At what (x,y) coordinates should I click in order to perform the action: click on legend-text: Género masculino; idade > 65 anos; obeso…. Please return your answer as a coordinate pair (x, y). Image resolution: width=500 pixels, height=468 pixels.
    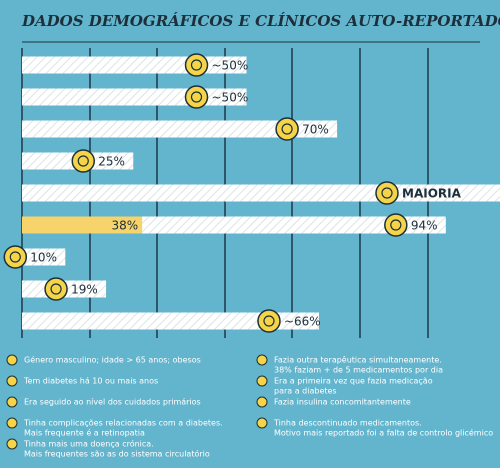
    Looking at the image, I should click on (112, 360).